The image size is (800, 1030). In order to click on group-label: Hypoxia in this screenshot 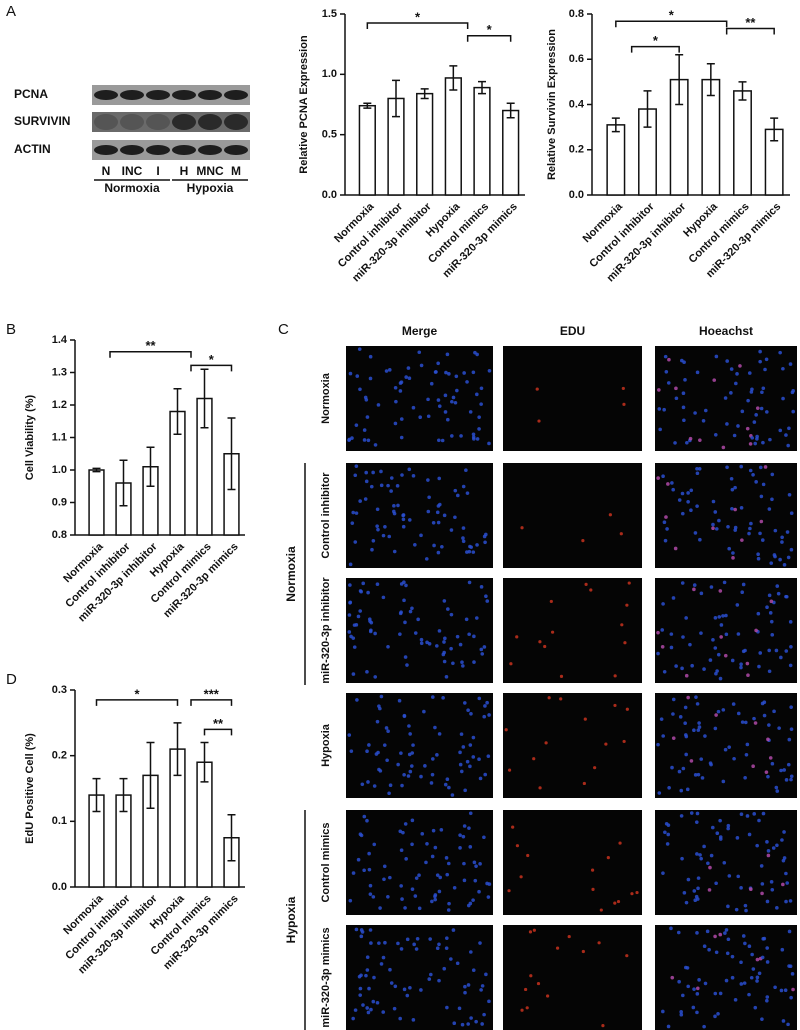, I will do `click(291, 919)`.